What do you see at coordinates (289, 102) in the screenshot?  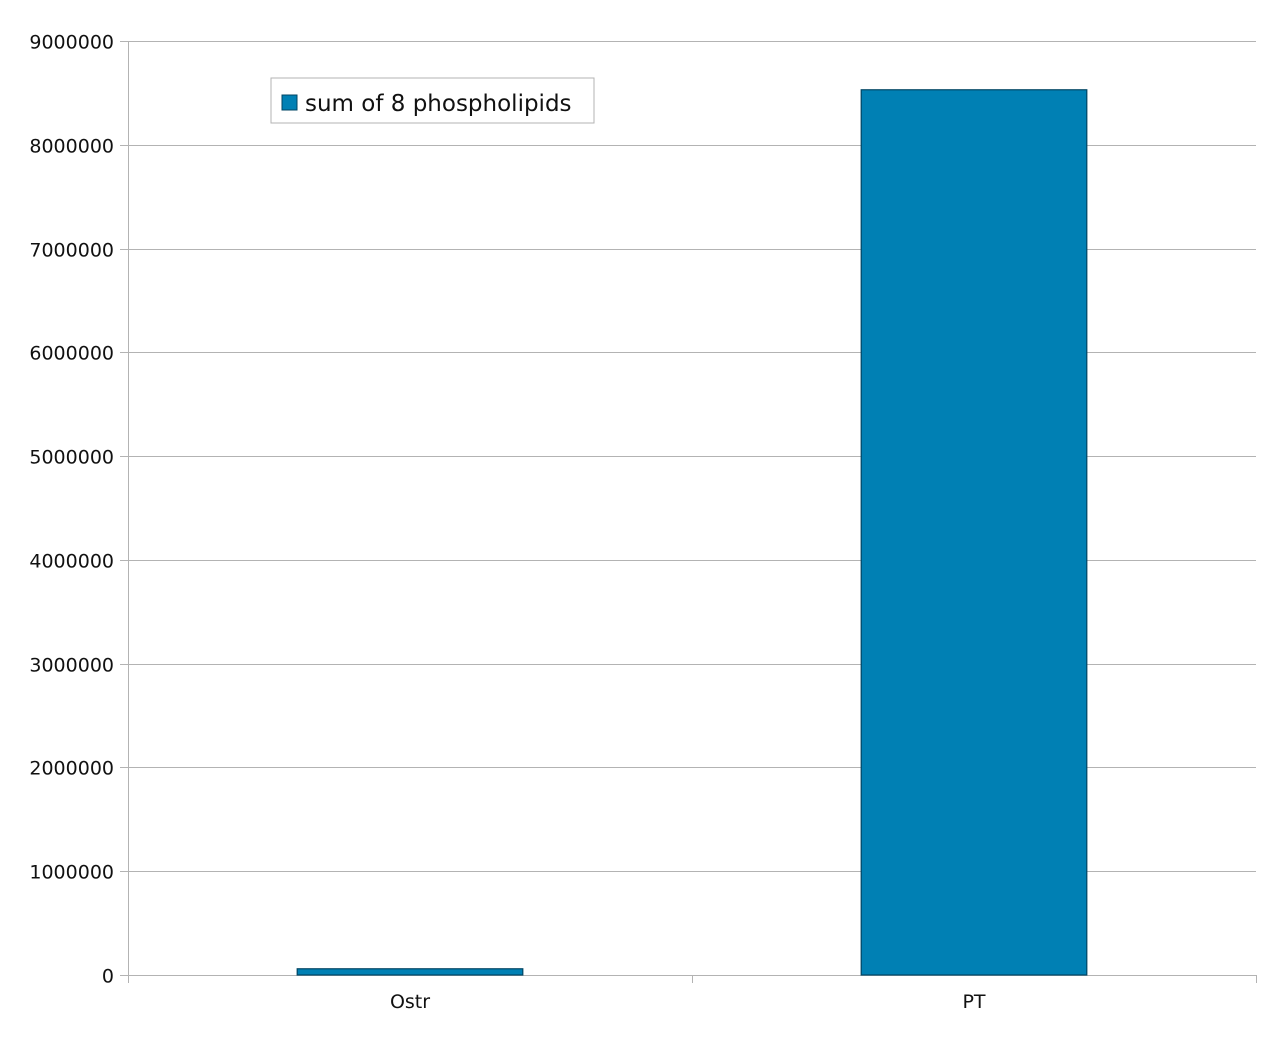 I see `legend-swatch` at bounding box center [289, 102].